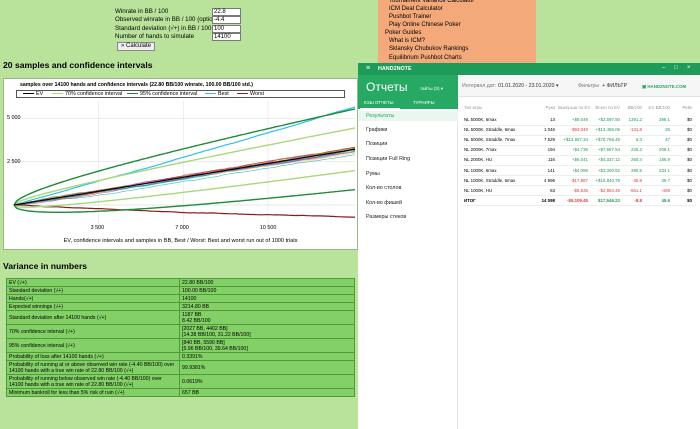 This screenshot has height=429, width=700. I want to click on variance-value: 3214.80 BB, so click(267, 306).